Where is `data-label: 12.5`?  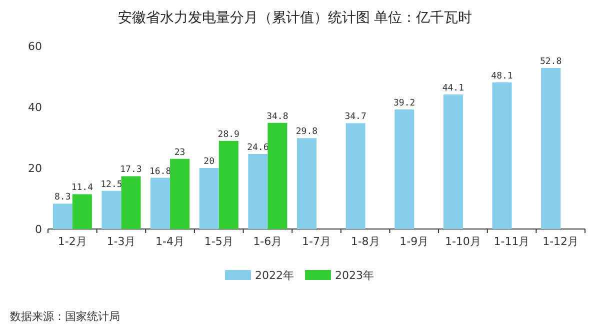 data-label: 12.5 is located at coordinates (111, 185).